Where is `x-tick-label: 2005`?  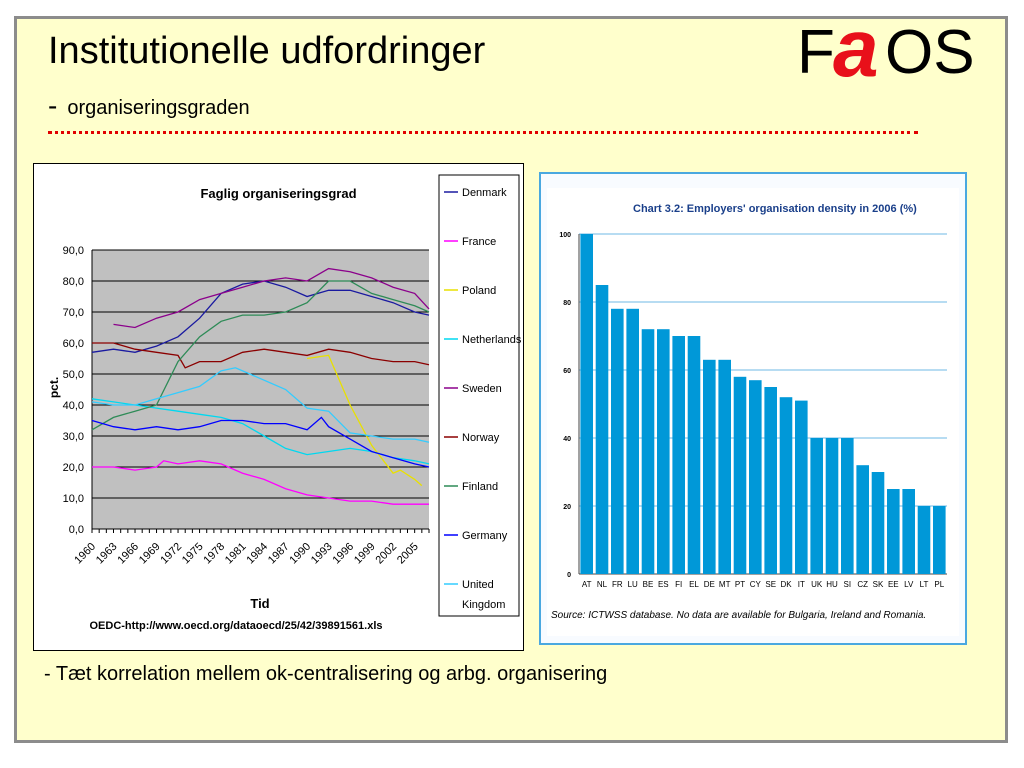
x-tick-label: 2005 is located at coordinates (408, 554).